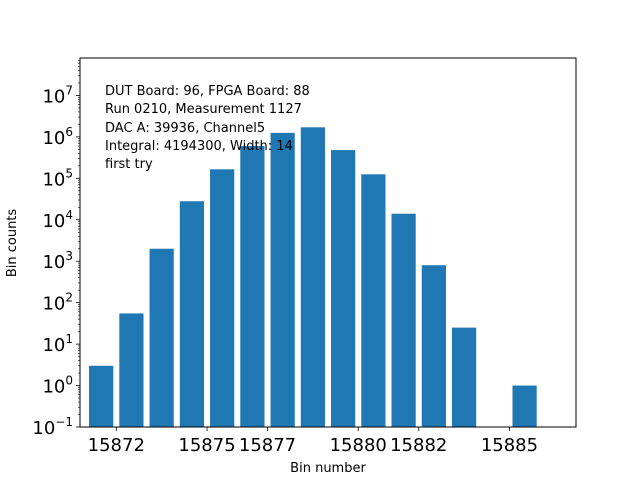  I want to click on annotation-line: DUT Board: 96, FPGA Board: 88, so click(207, 91).